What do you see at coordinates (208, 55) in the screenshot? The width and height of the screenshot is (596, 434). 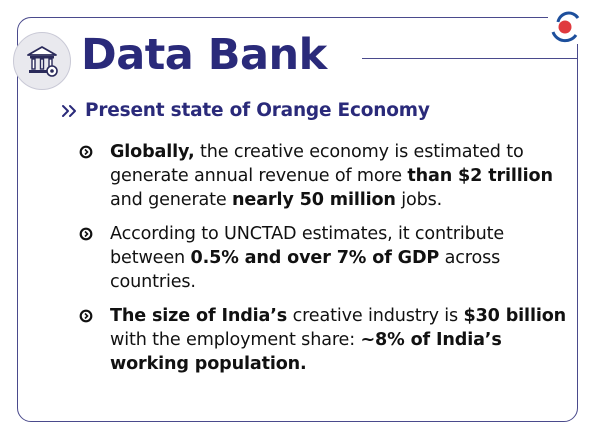 I see `page-title: Data Bank` at bounding box center [208, 55].